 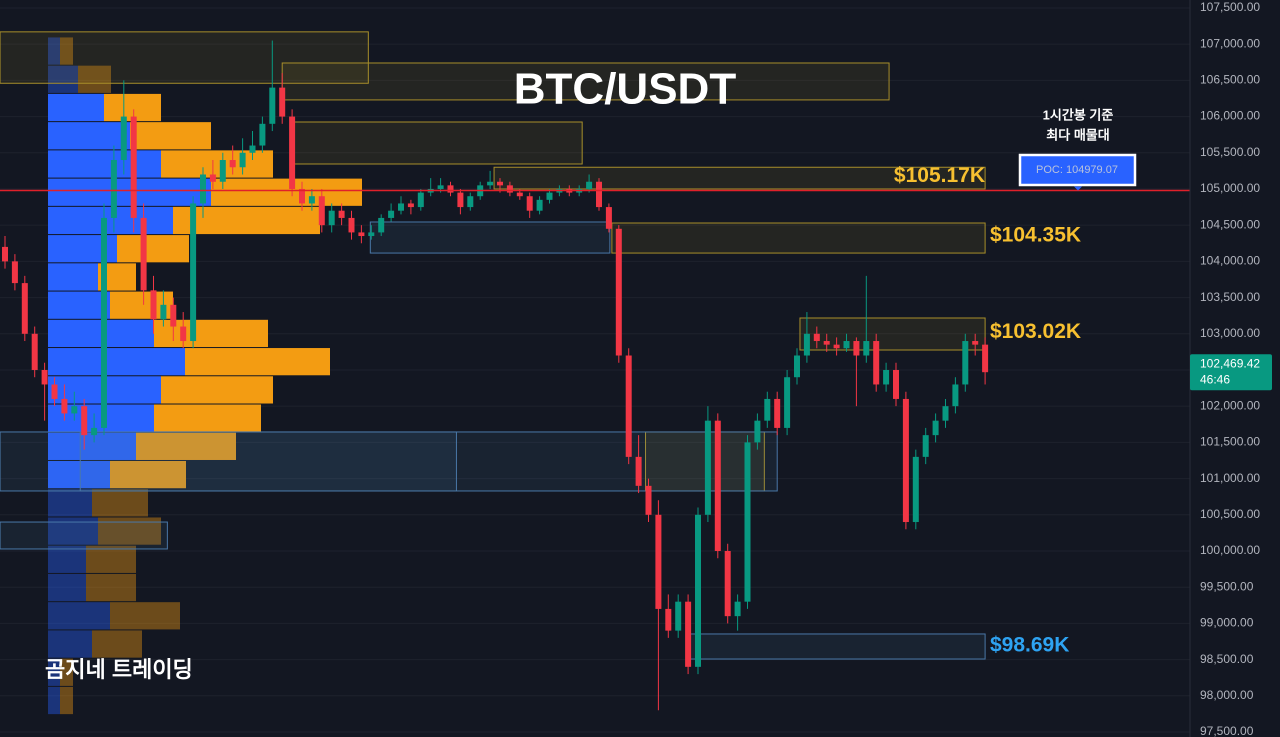 What do you see at coordinates (1230, 152) in the screenshot?
I see `y-tick-label: 105,500.00` at bounding box center [1230, 152].